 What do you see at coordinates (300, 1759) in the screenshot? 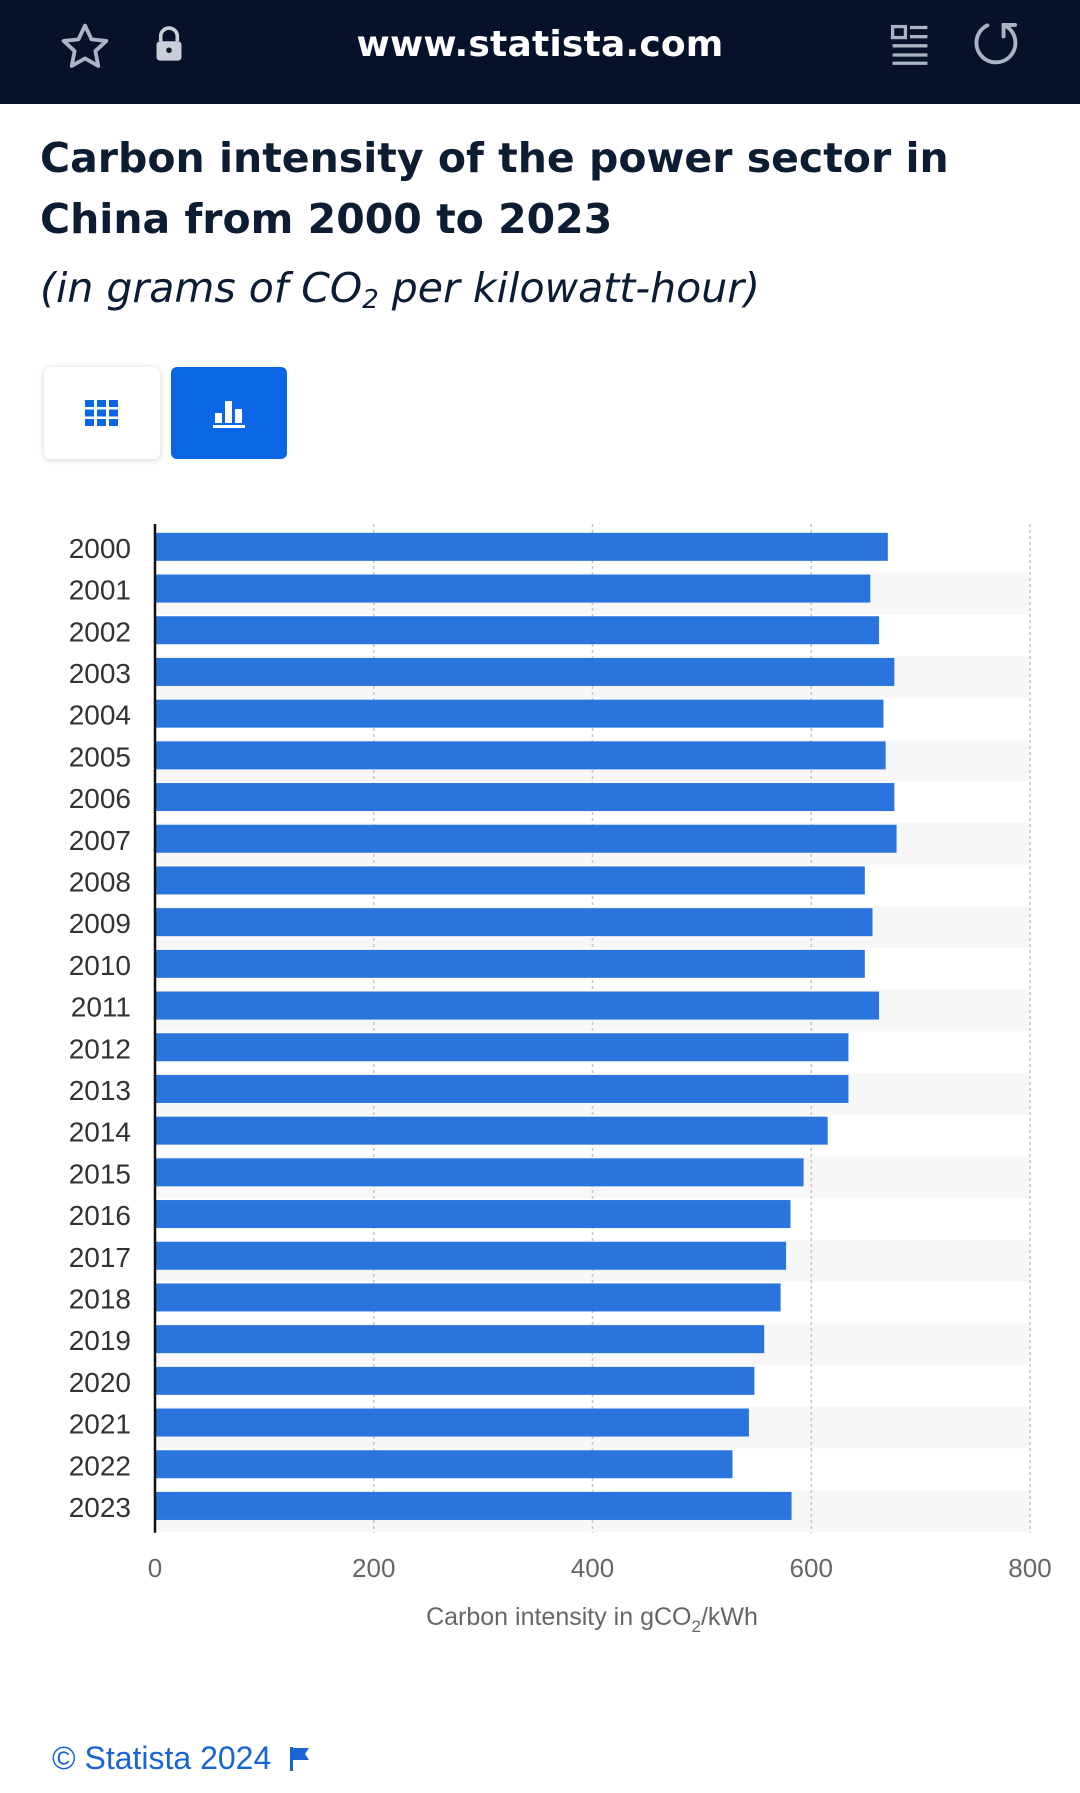
I see `flag-icon` at bounding box center [300, 1759].